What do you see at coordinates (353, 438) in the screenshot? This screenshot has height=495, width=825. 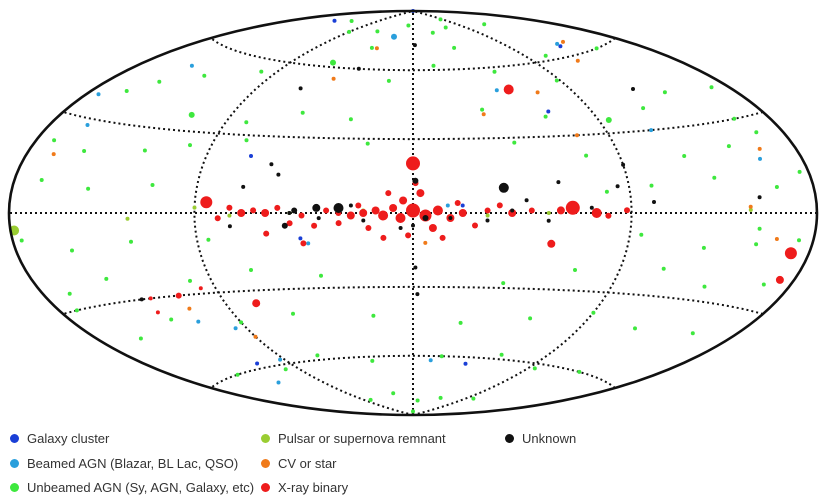 I see `legend-item-pulsar-snr: Pulsar or supernova remnant` at bounding box center [353, 438].